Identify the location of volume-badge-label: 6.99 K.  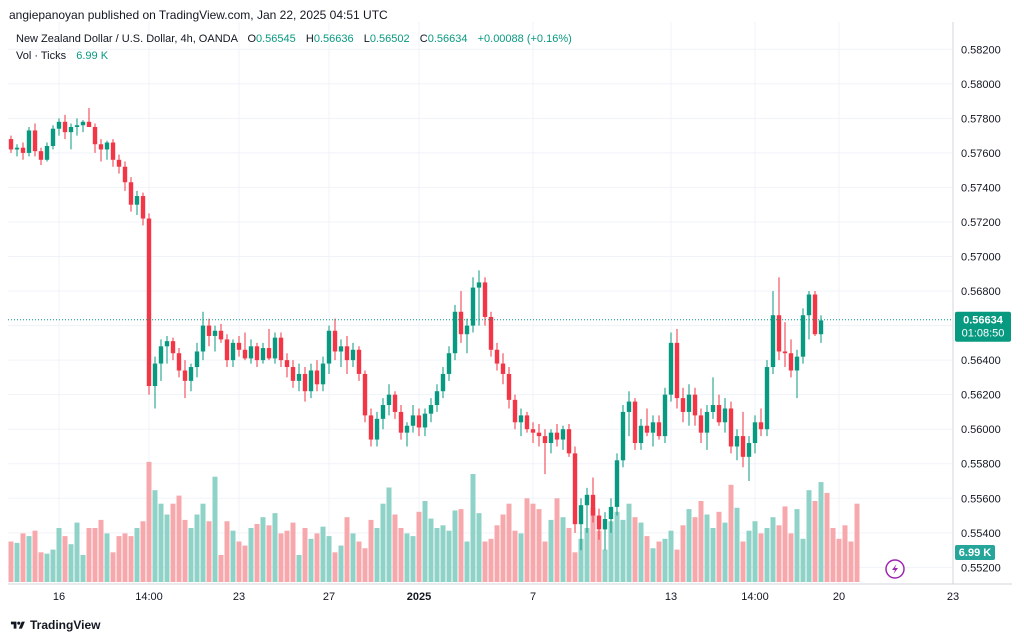
(975, 553).